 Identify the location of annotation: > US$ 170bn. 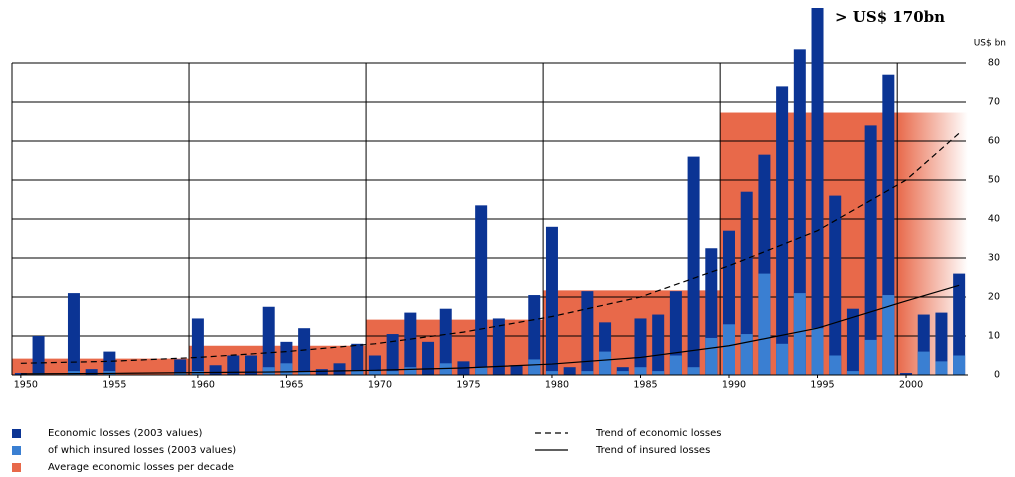
(890, 17).